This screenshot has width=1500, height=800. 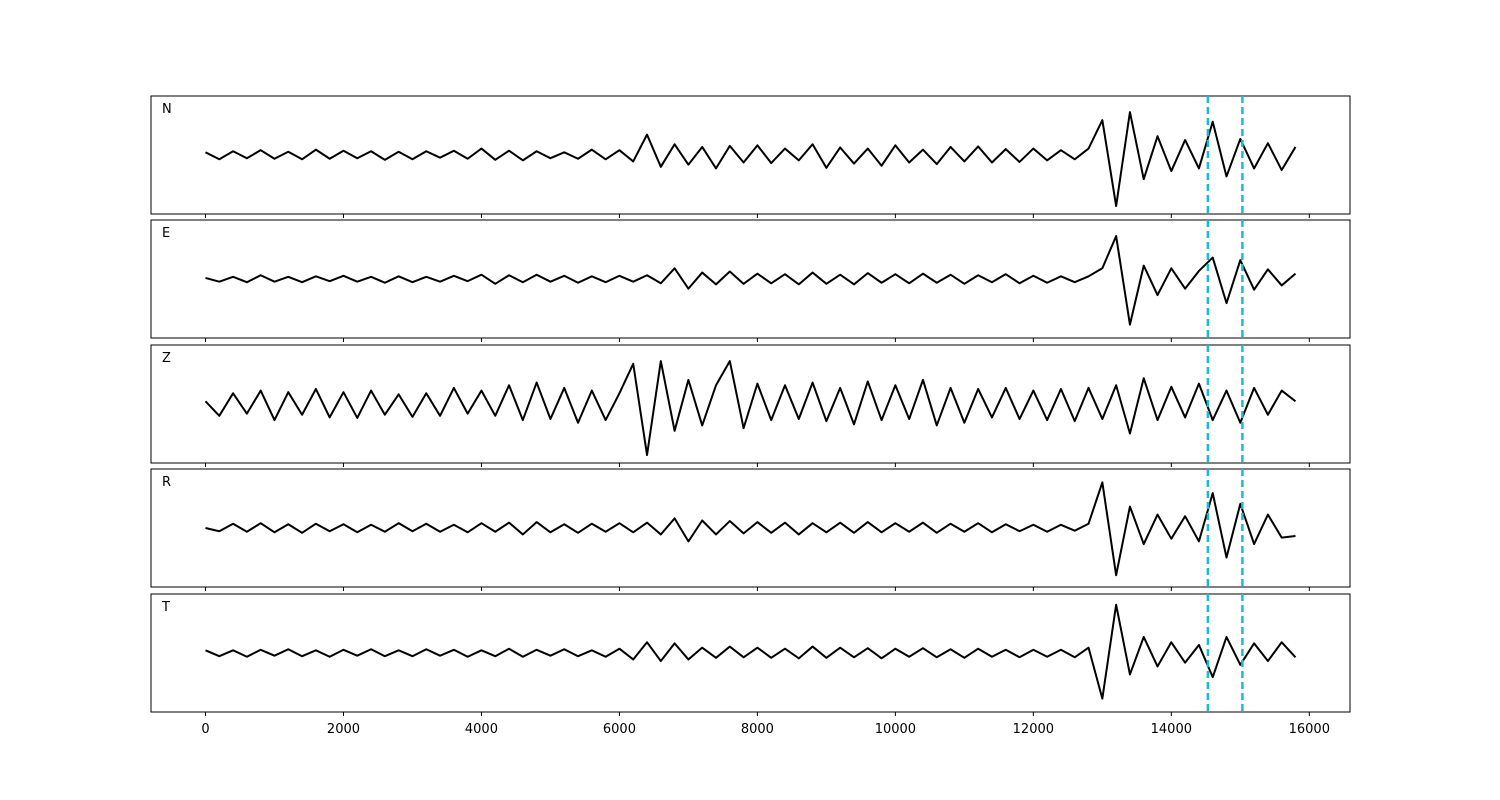 I want to click on x-tick-label: 14000, so click(x=1171, y=729).